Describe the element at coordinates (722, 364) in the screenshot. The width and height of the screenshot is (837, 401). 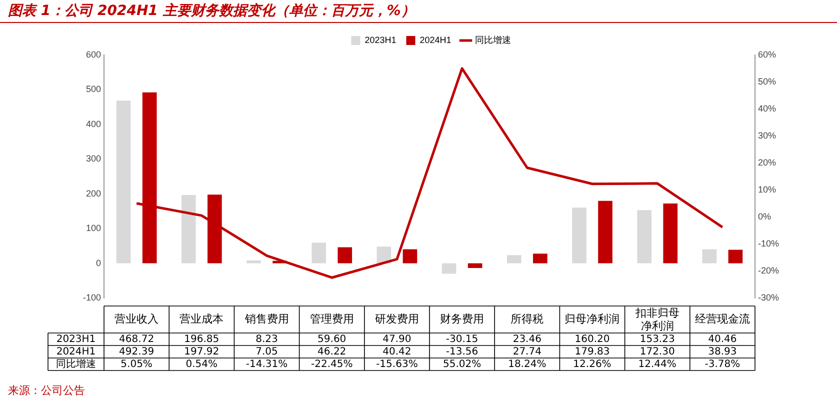
I see `data-label: -3.78%` at that location.